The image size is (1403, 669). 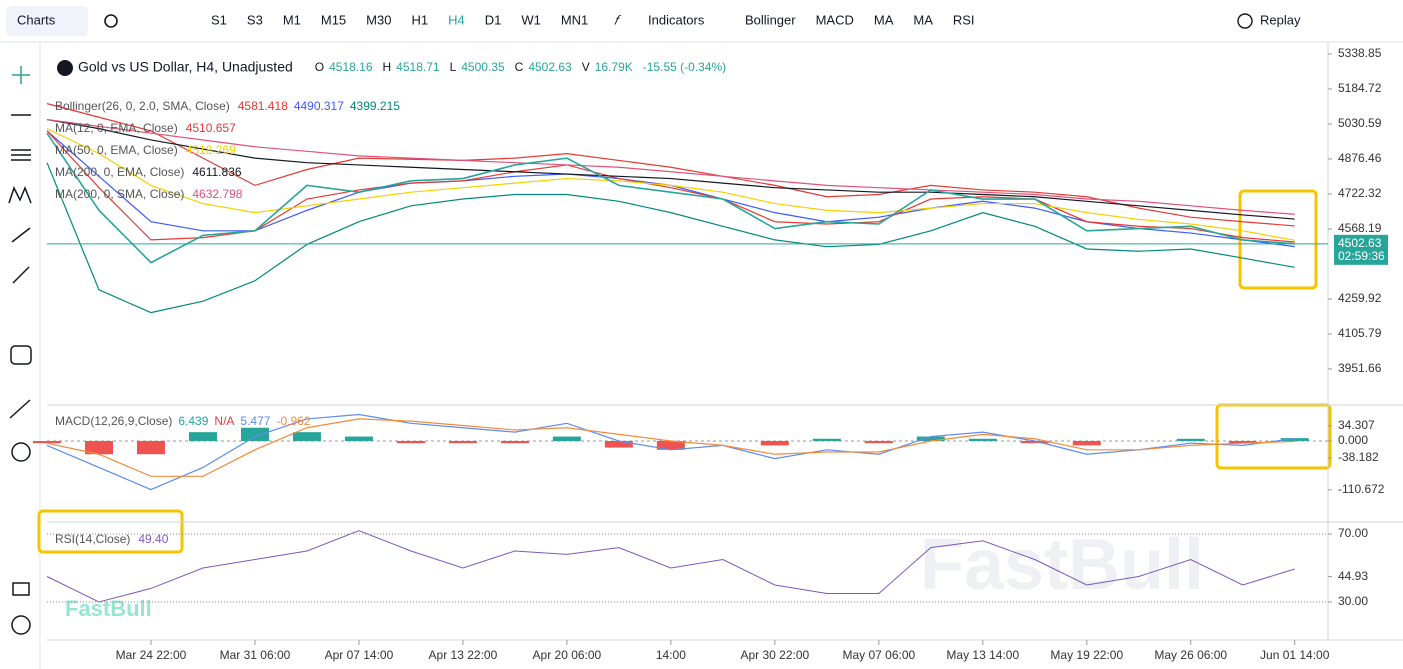 What do you see at coordinates (263, 106) in the screenshot?
I see `bollinger-value: 4581.418` at bounding box center [263, 106].